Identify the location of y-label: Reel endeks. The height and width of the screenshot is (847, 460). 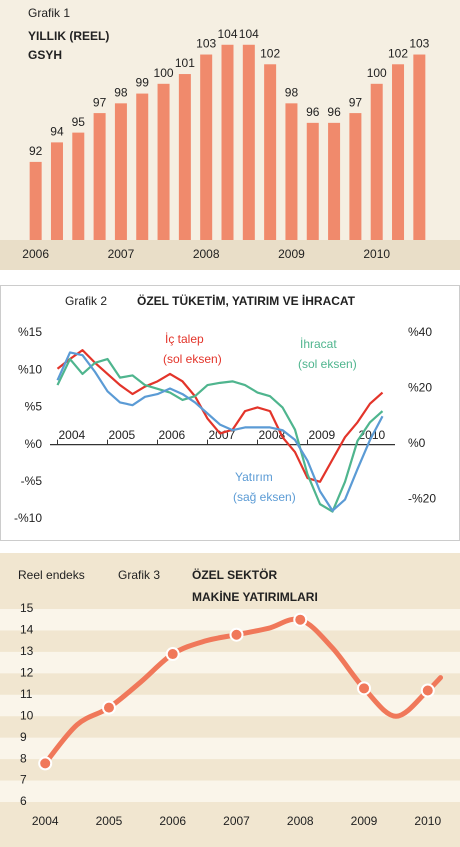
(51, 575).